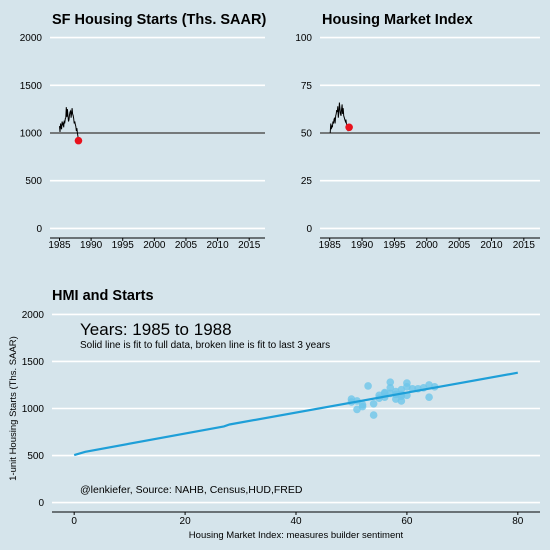  What do you see at coordinates (307, 86) in the screenshot?
I see `y-tick-label: 75` at bounding box center [307, 86].